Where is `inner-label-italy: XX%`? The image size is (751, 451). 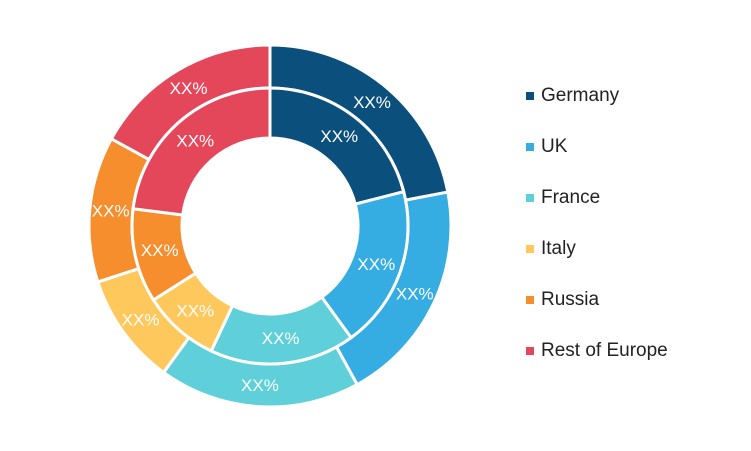
inner-label-italy: XX% is located at coordinates (195, 310).